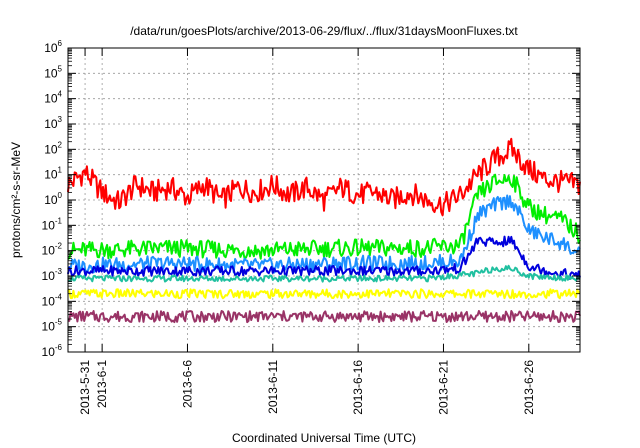 The height and width of the screenshot is (448, 640). I want to click on x-tick-label: 2013-6-1, so click(102, 384).